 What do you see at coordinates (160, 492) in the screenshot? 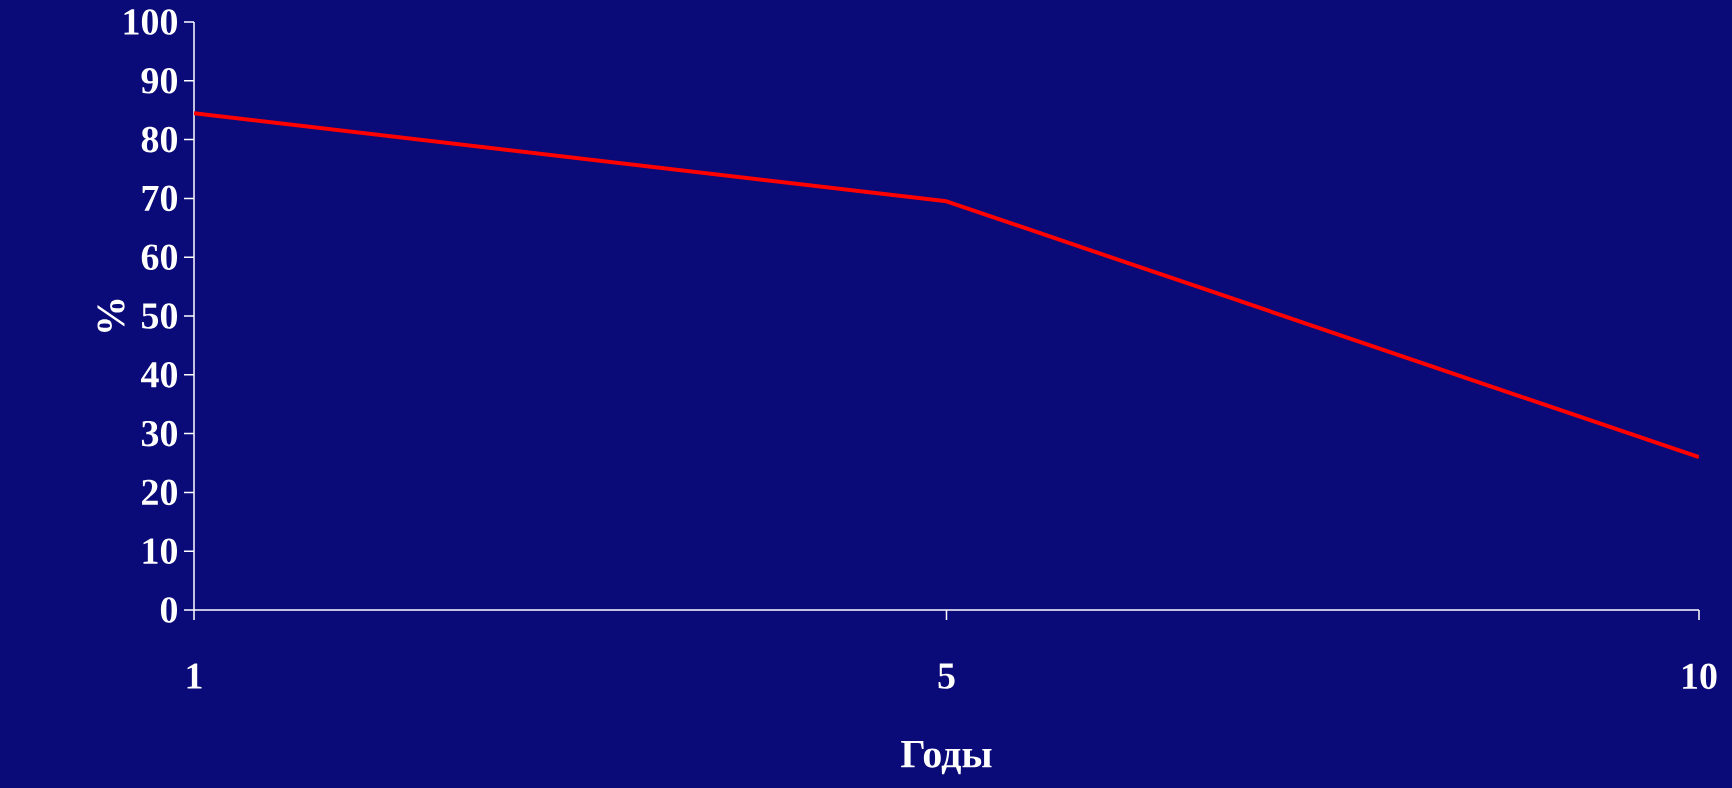
I see `y-tick-label: 20` at bounding box center [160, 492].